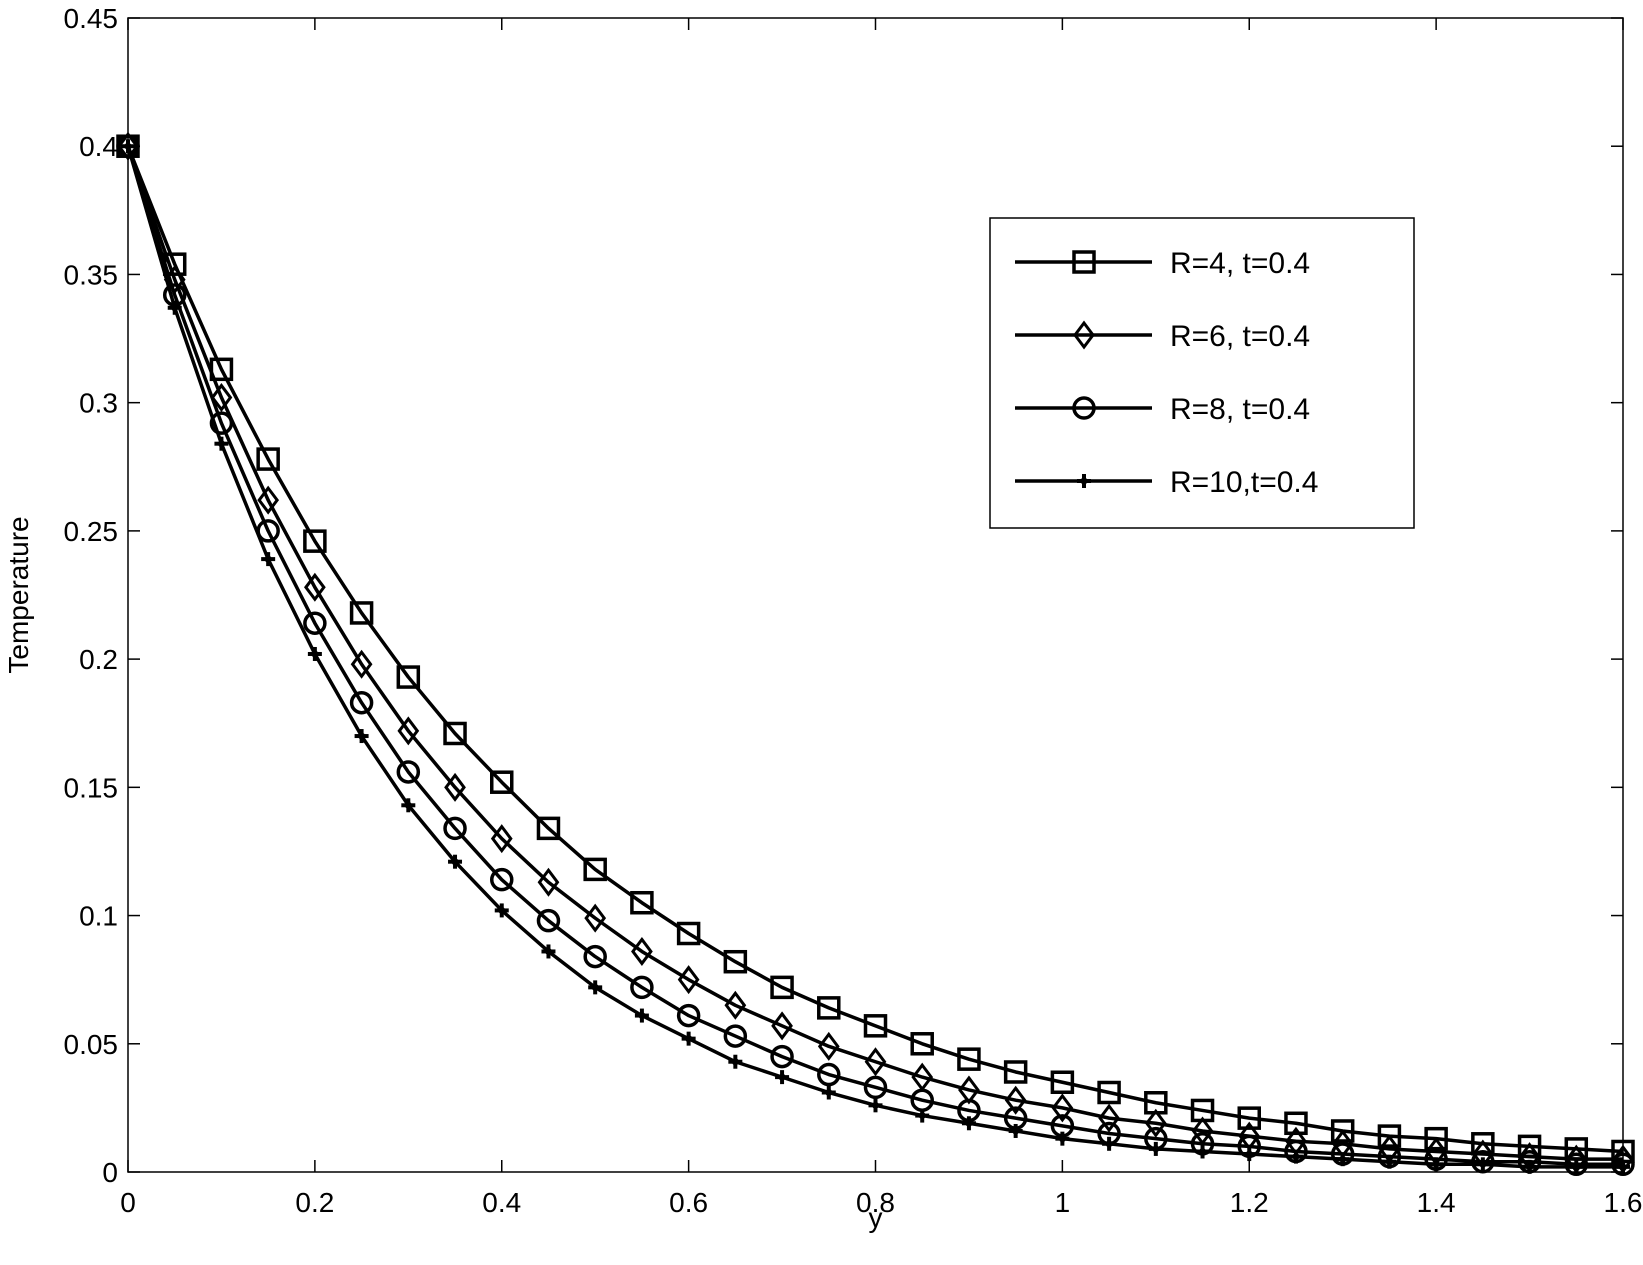 Image resolution: width=1643 pixels, height=1265 pixels. What do you see at coordinates (875, 1202) in the screenshot?
I see `x-tick-label: 0.8` at bounding box center [875, 1202].